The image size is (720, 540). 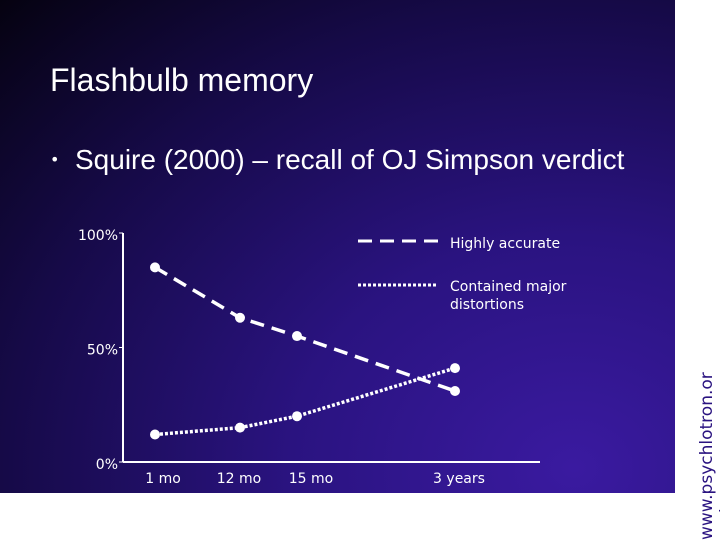 I want to click on y-tick-label: 0%, so click(x=107, y=465).